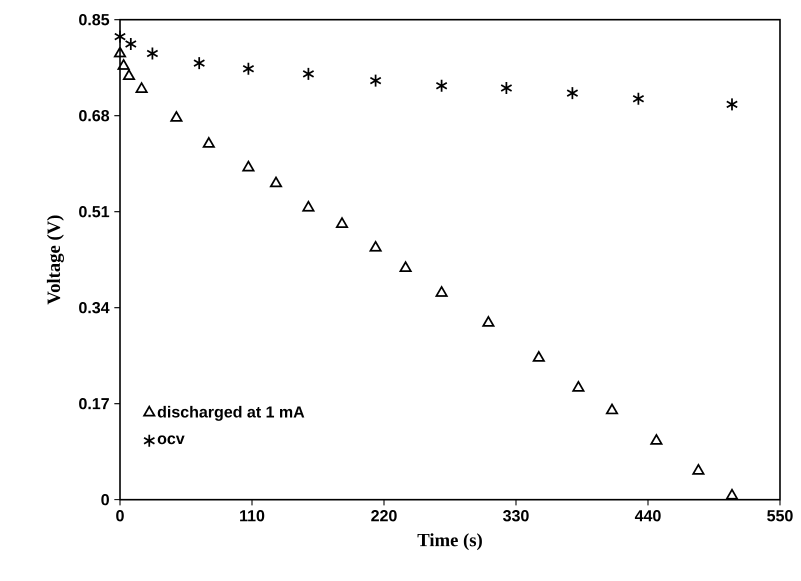 This screenshot has height=581, width=801. What do you see at coordinates (516, 516) in the screenshot?
I see `x-tick-label: 330` at bounding box center [516, 516].